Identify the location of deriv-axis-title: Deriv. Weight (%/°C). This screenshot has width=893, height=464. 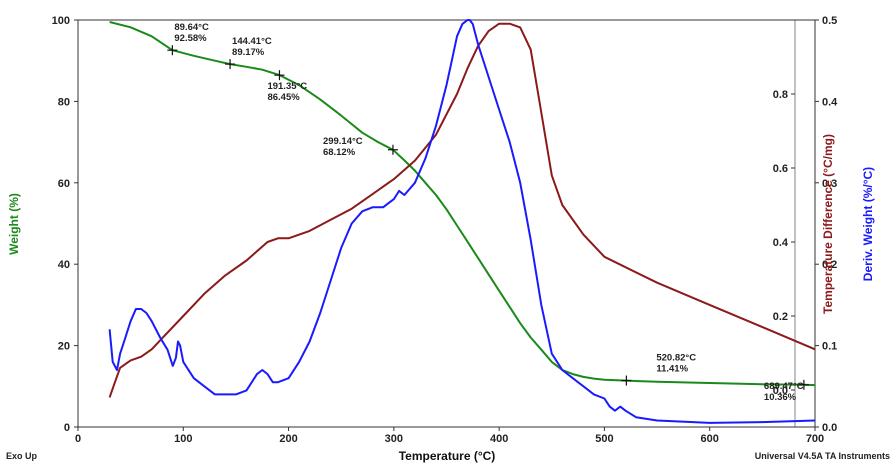
(868, 224).